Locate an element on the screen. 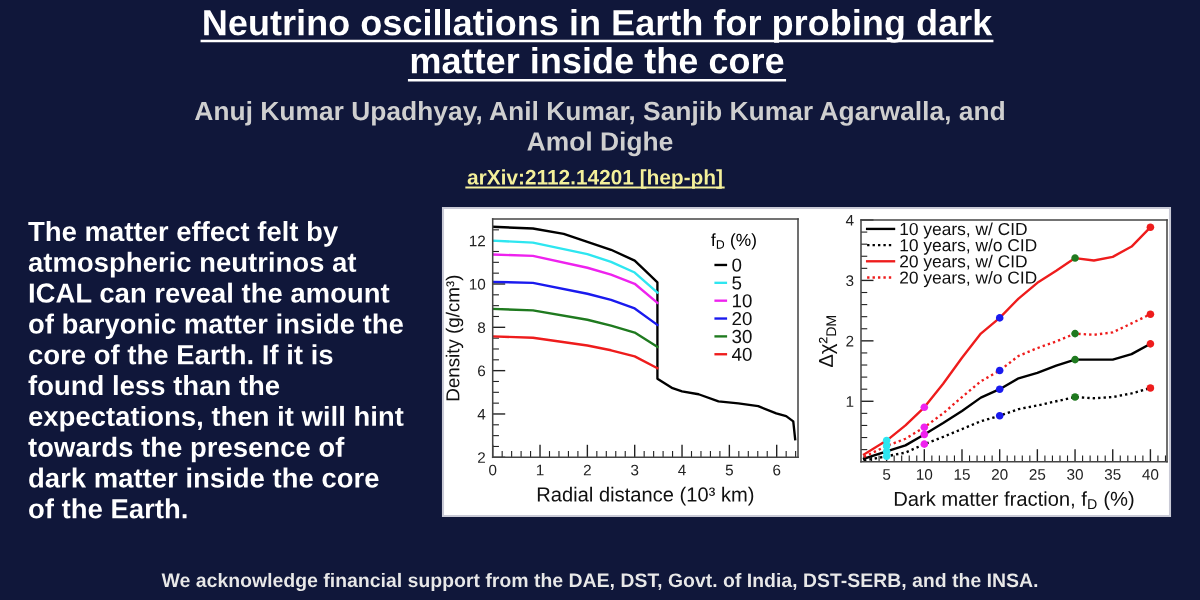 The height and width of the screenshot is (600, 1200). legend-label: 10 is located at coordinates (742, 301).